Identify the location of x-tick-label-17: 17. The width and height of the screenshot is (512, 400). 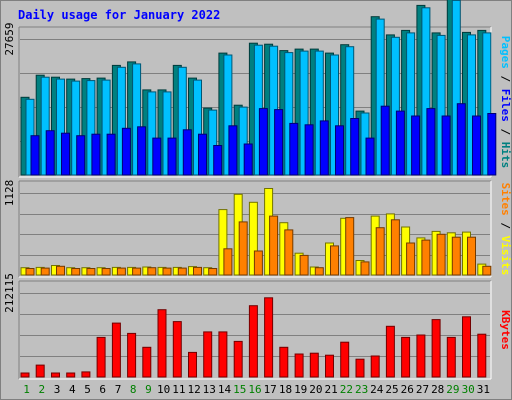
(270, 389).